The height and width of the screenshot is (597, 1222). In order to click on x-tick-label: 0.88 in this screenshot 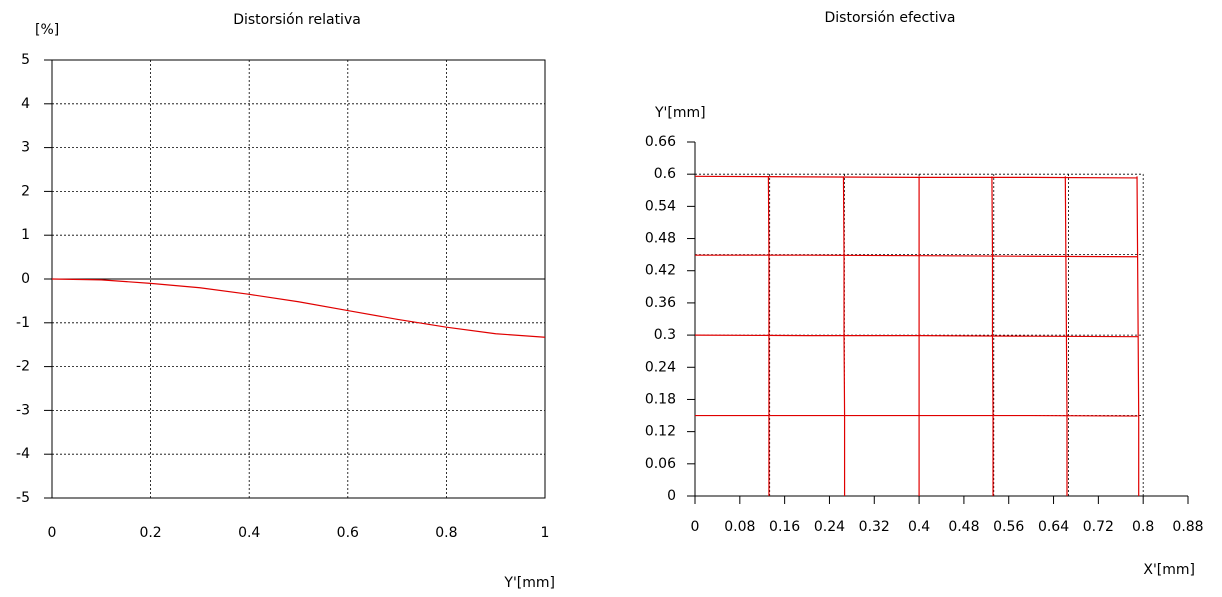, I will do `click(1187, 527)`.